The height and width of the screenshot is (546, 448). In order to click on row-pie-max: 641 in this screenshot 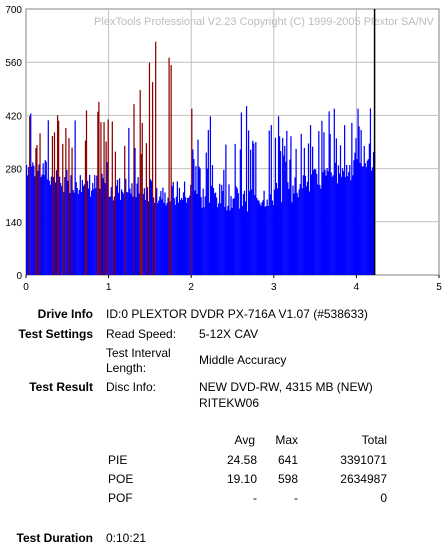, I will do `click(287, 460)`.